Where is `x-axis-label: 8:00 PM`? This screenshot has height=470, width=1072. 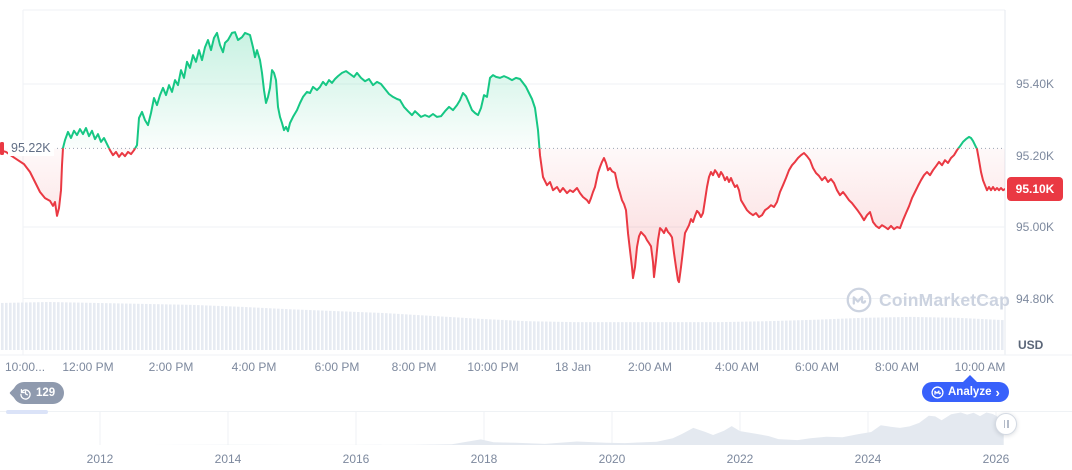
x-axis-label: 8:00 PM is located at coordinates (414, 367).